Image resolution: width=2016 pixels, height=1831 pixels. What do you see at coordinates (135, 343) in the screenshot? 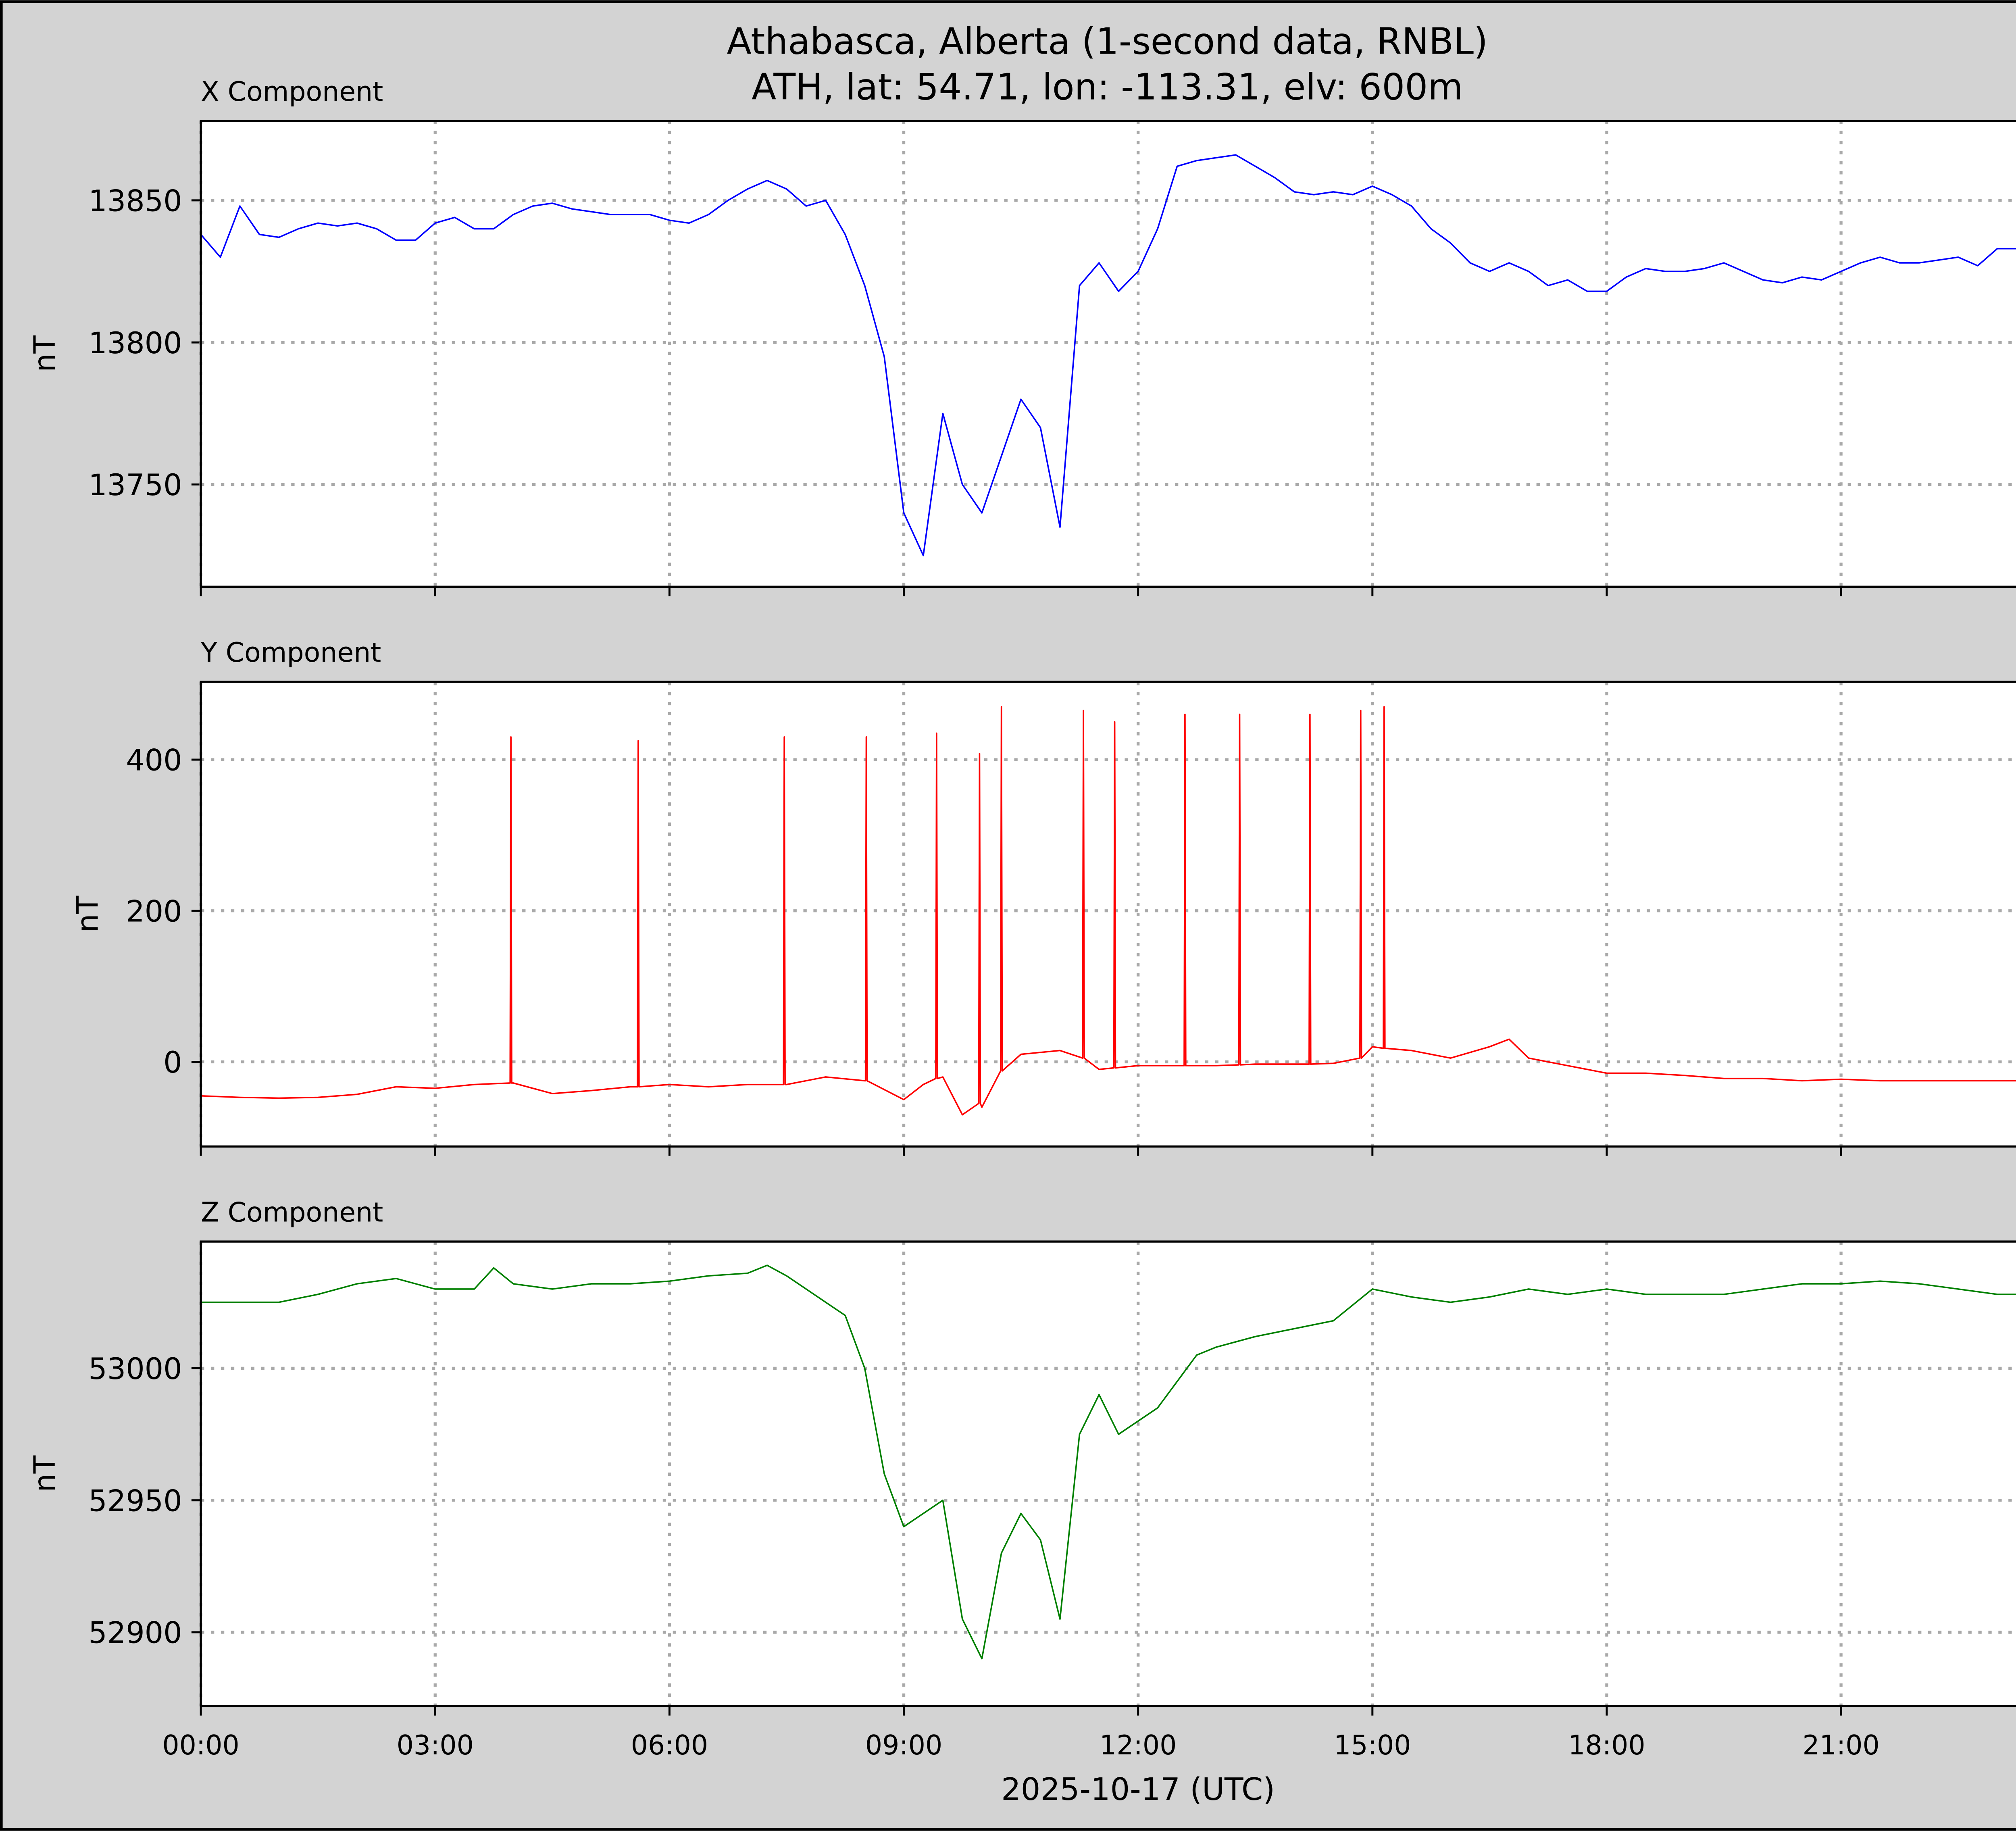
I see `y-tick-label: 13800` at bounding box center [135, 343].